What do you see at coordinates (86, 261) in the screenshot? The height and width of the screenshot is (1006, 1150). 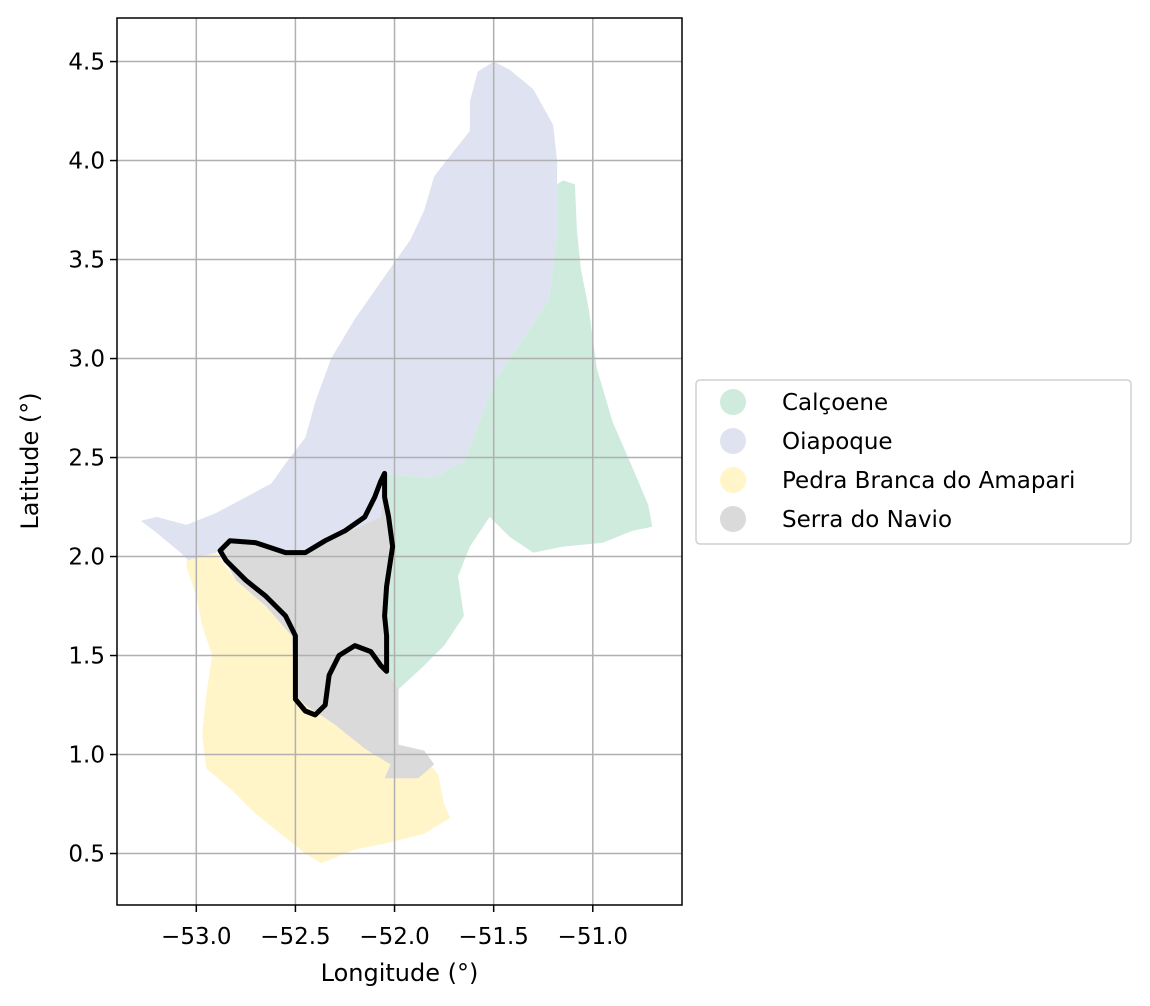 I see `y-tick-label: 3.5` at bounding box center [86, 261].